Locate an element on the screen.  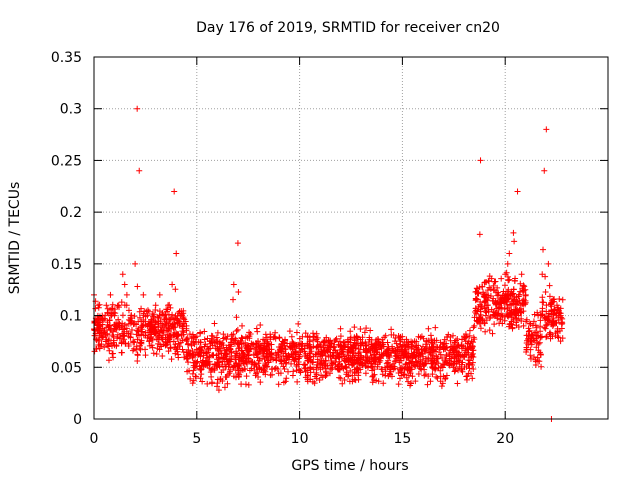
y-tick-label: 0.15 is located at coordinates (66, 265).